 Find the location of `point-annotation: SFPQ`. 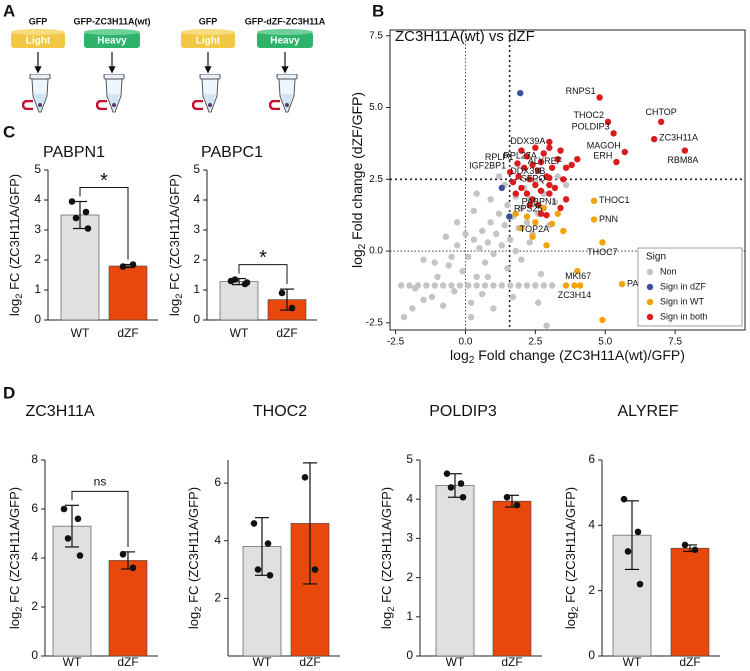

point-annotation: SFPQ is located at coordinates (533, 178).